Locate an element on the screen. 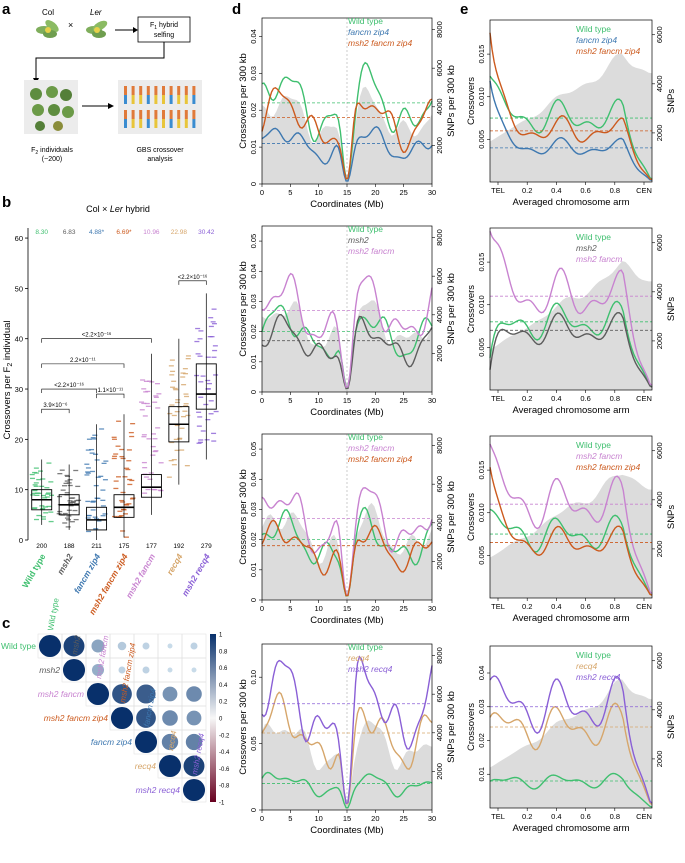  n-label: 211 is located at coordinates (96, 546).